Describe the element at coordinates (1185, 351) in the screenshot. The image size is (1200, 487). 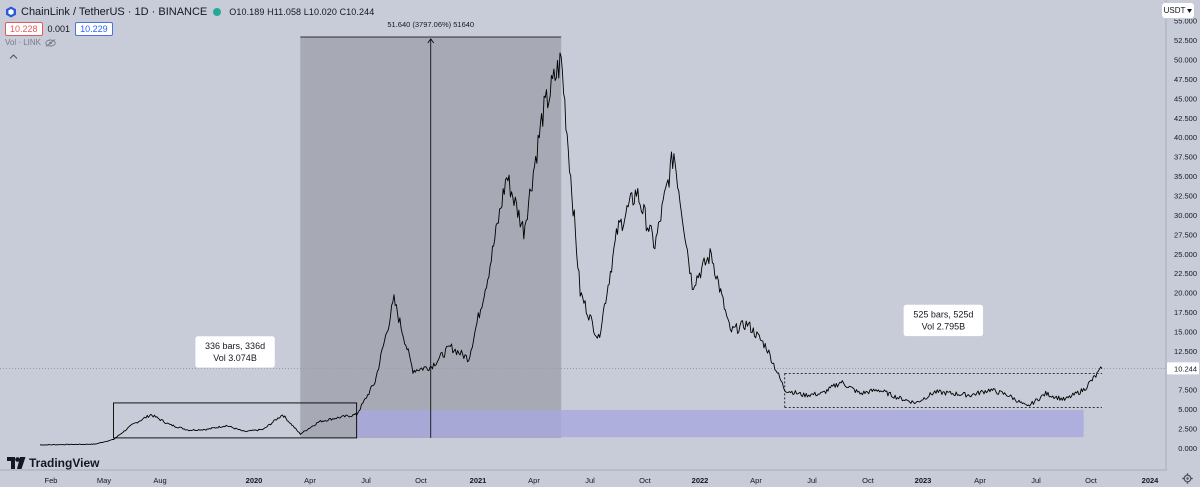
I see `y-tick-label: 12.500` at that location.